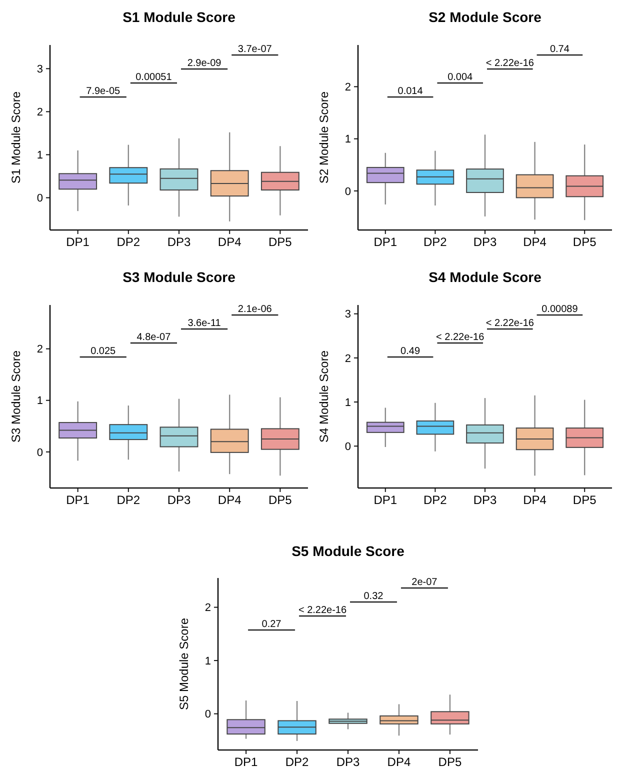 Image resolution: width=619 pixels, height=779 pixels. I want to click on annotation: 7.9e-05, so click(103, 91).